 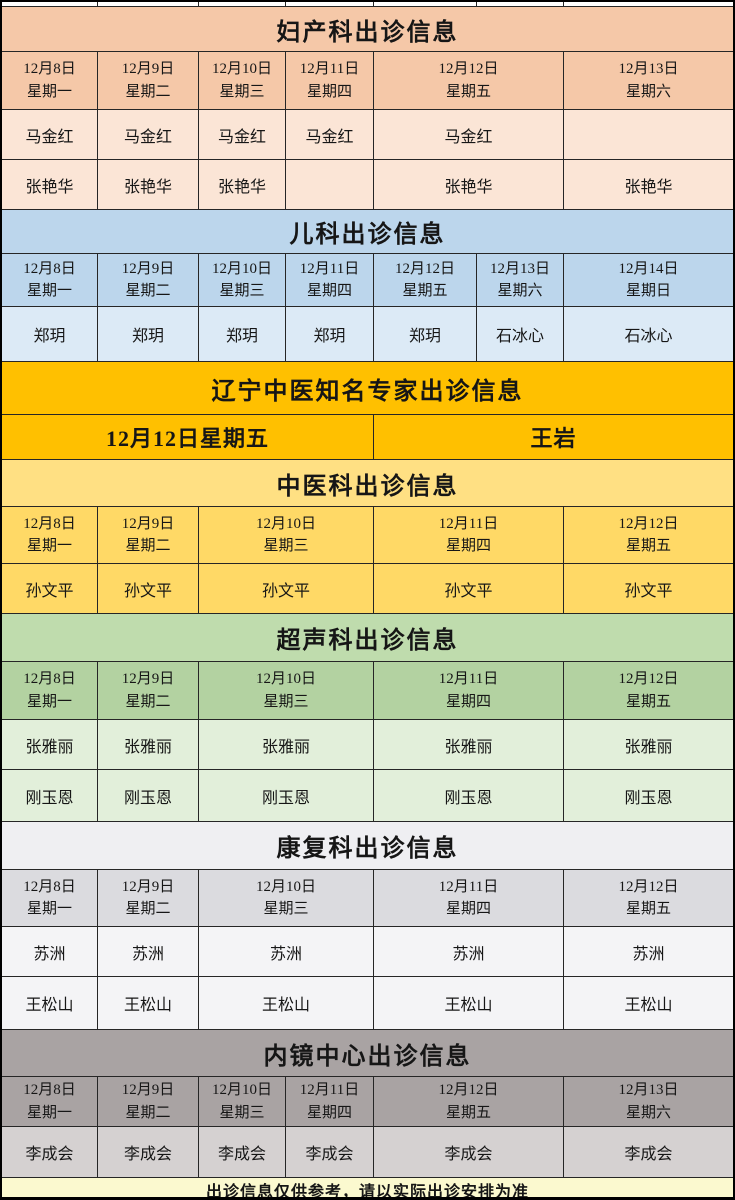 I want to click on doctor-row: 马金红 马金红 马金红 马金红 马金红, so click(x=367, y=135).